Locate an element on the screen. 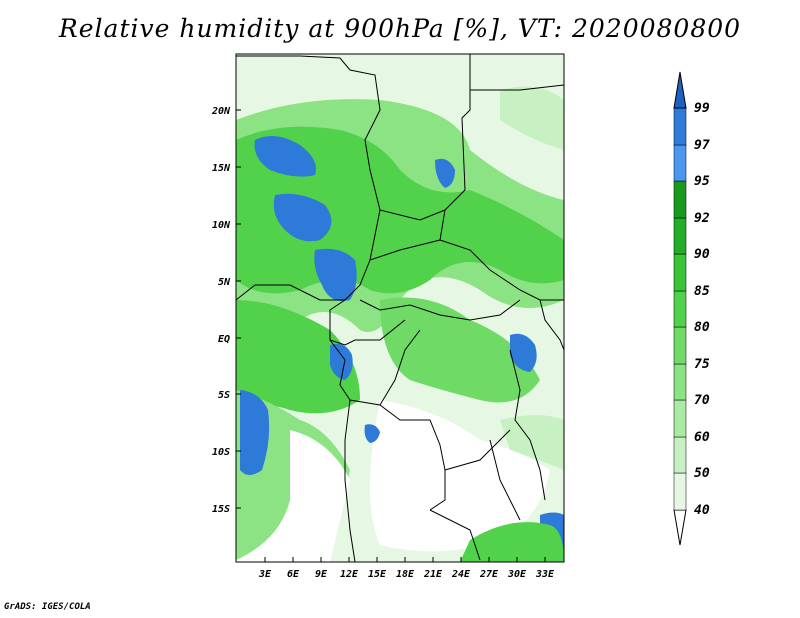 The image size is (800, 618). lon-tick-12e: 12E is located at coordinates (349, 568).